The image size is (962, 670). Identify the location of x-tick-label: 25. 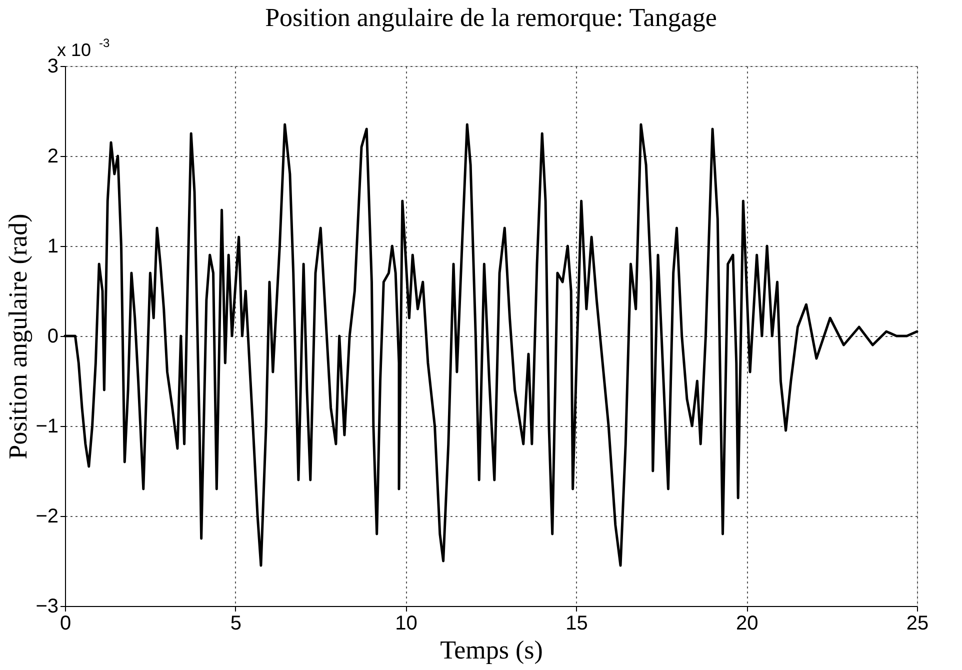
(917, 623).